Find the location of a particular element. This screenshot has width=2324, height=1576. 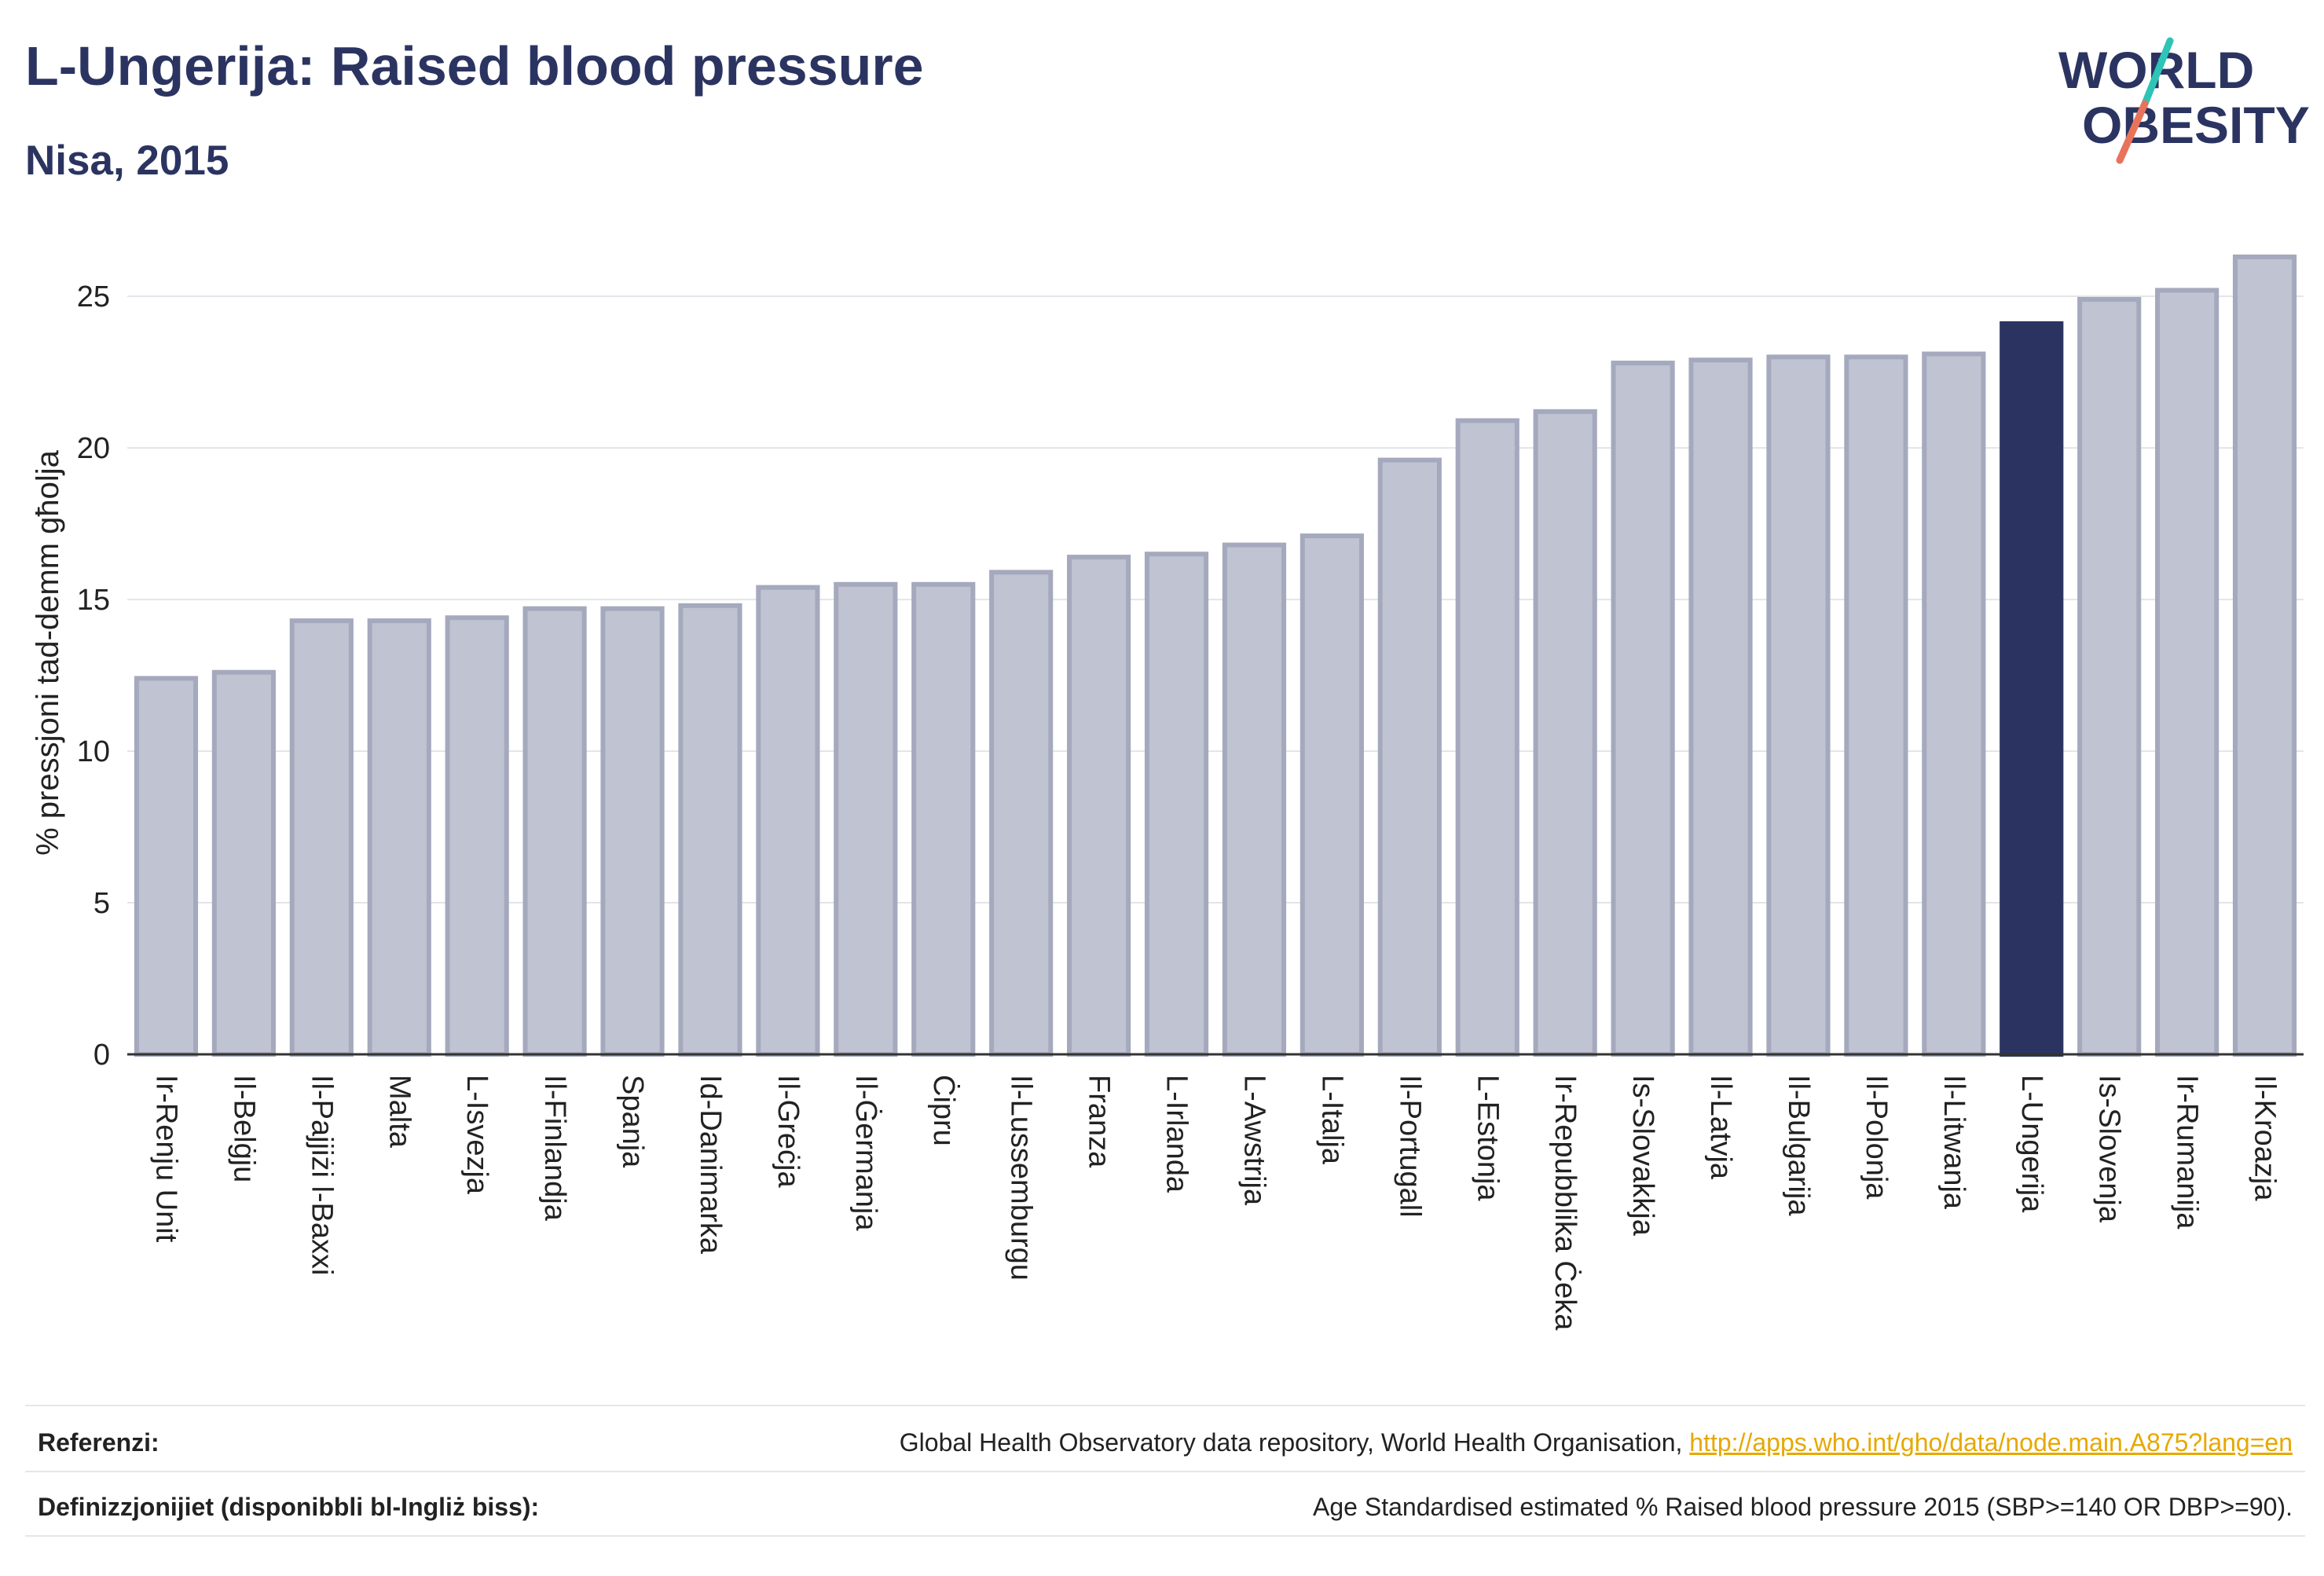

x-tick-label: L-Ungerija is located at coordinates (2031, 1144).